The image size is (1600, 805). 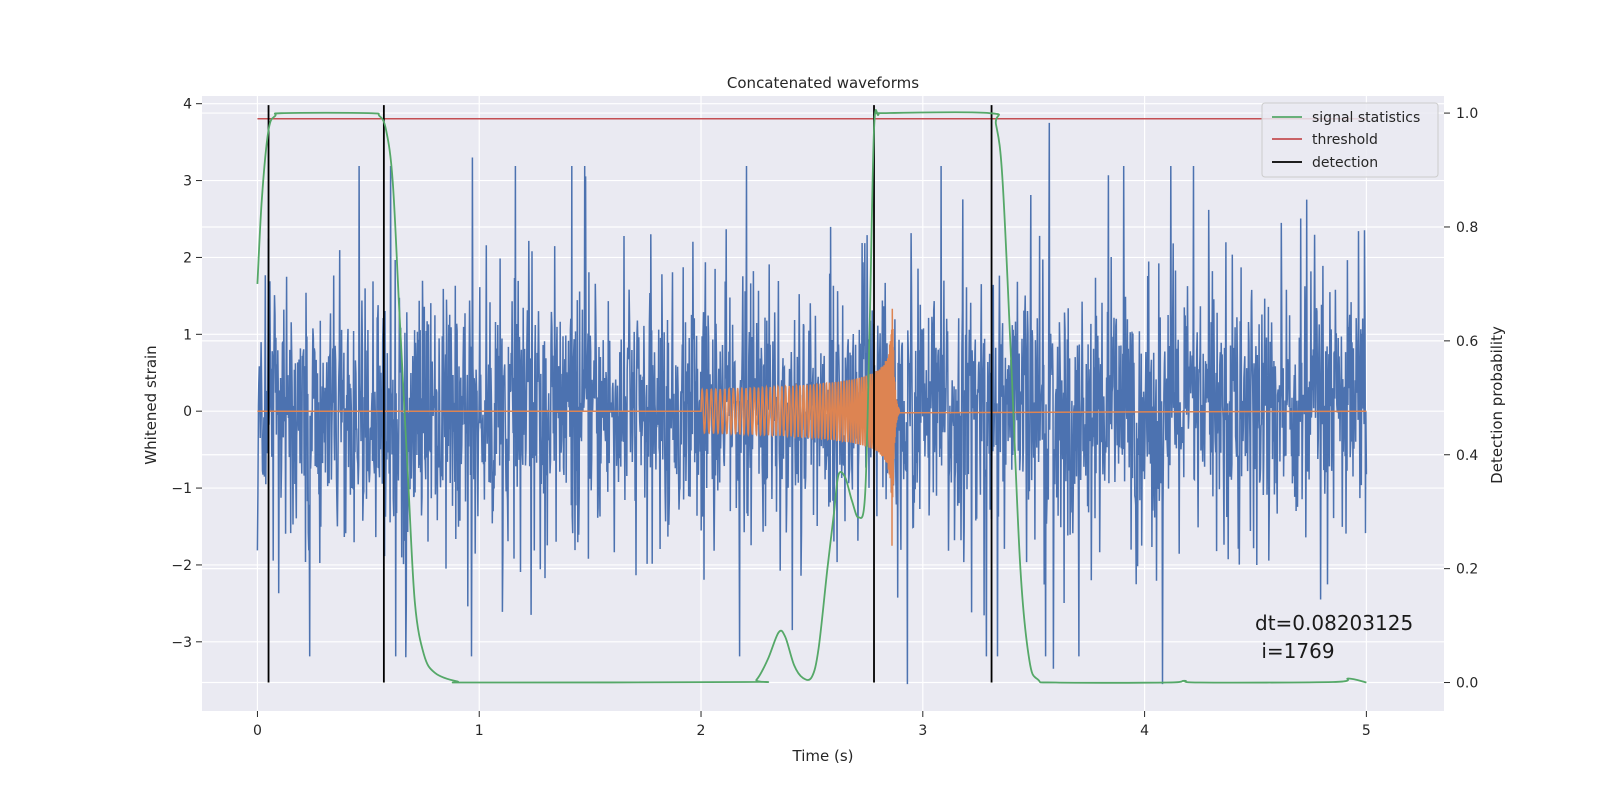 I want to click on legend-box, so click(x=1350, y=140).